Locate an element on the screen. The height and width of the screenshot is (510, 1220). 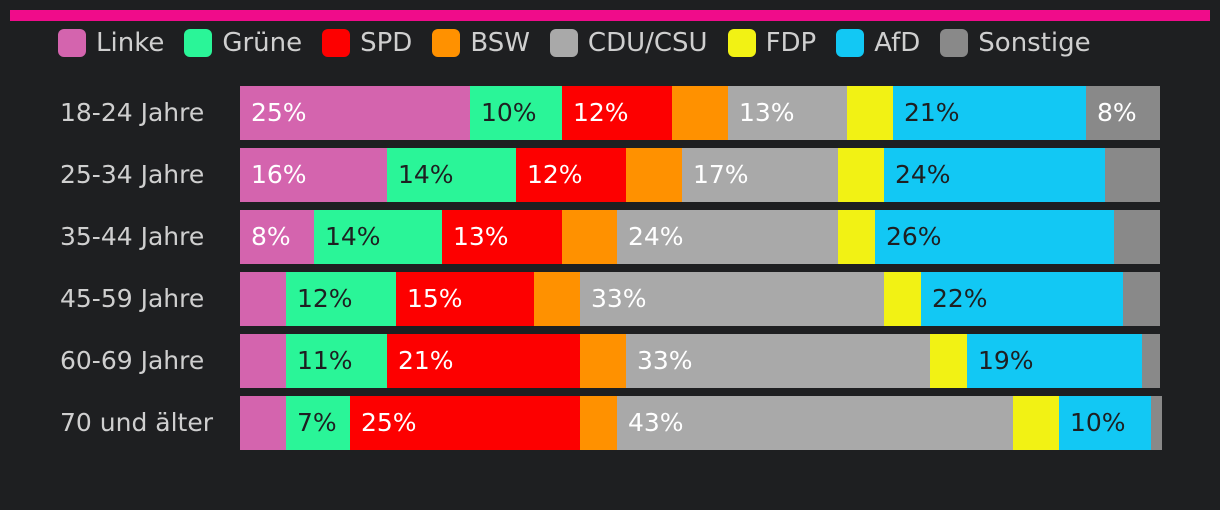
category-label: 18-24 Jahre is located at coordinates (132, 112).